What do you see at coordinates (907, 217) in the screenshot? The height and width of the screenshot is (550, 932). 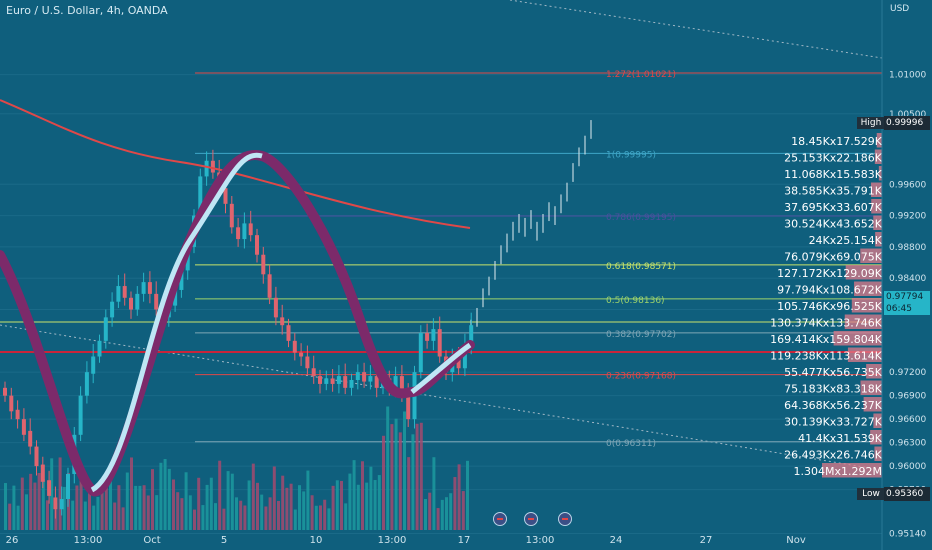 I see `price-tick-label: 0.99200` at bounding box center [907, 217].